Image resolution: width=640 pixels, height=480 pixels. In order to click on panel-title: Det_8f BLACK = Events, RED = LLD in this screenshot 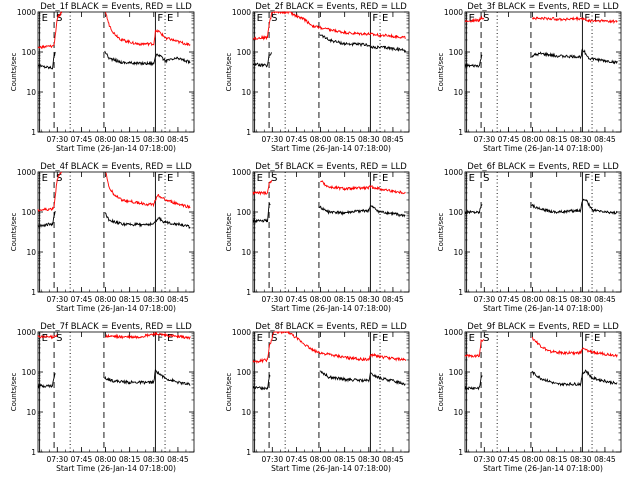, I will do `click(331, 327)`.